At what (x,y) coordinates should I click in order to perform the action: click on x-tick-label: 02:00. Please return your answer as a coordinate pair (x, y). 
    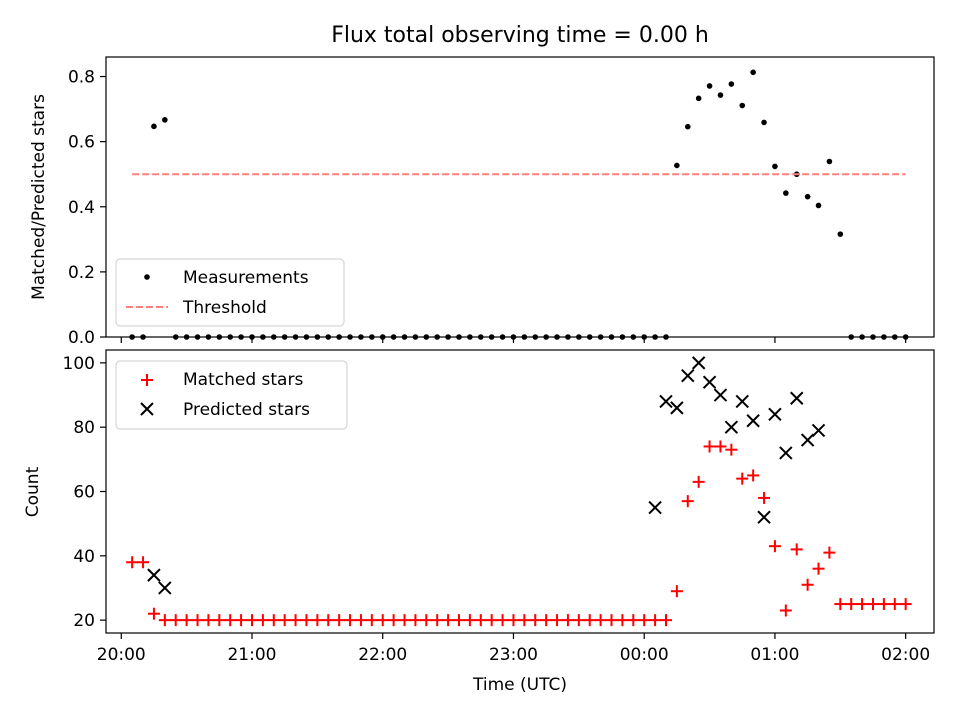
    Looking at the image, I should click on (905, 655).